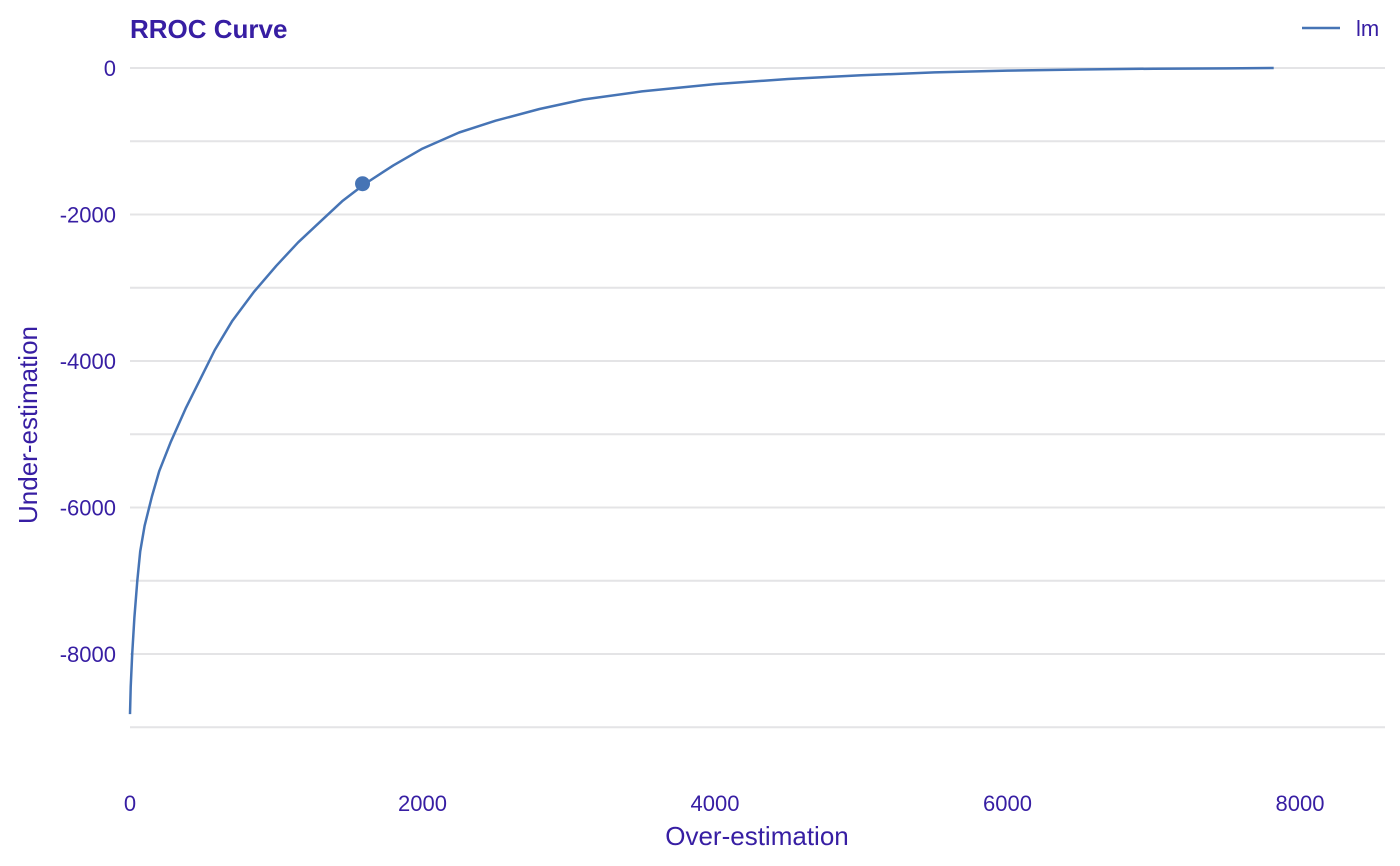 This screenshot has height=866, width=1400. I want to click on y-tick-label: -8000, so click(88, 654).